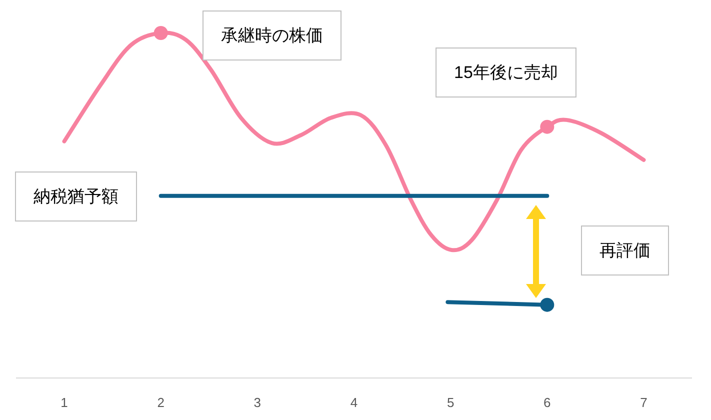 The width and height of the screenshot is (711, 420). Describe the element at coordinates (506, 72) in the screenshot. I see `annotation: 15年後に売却` at that location.